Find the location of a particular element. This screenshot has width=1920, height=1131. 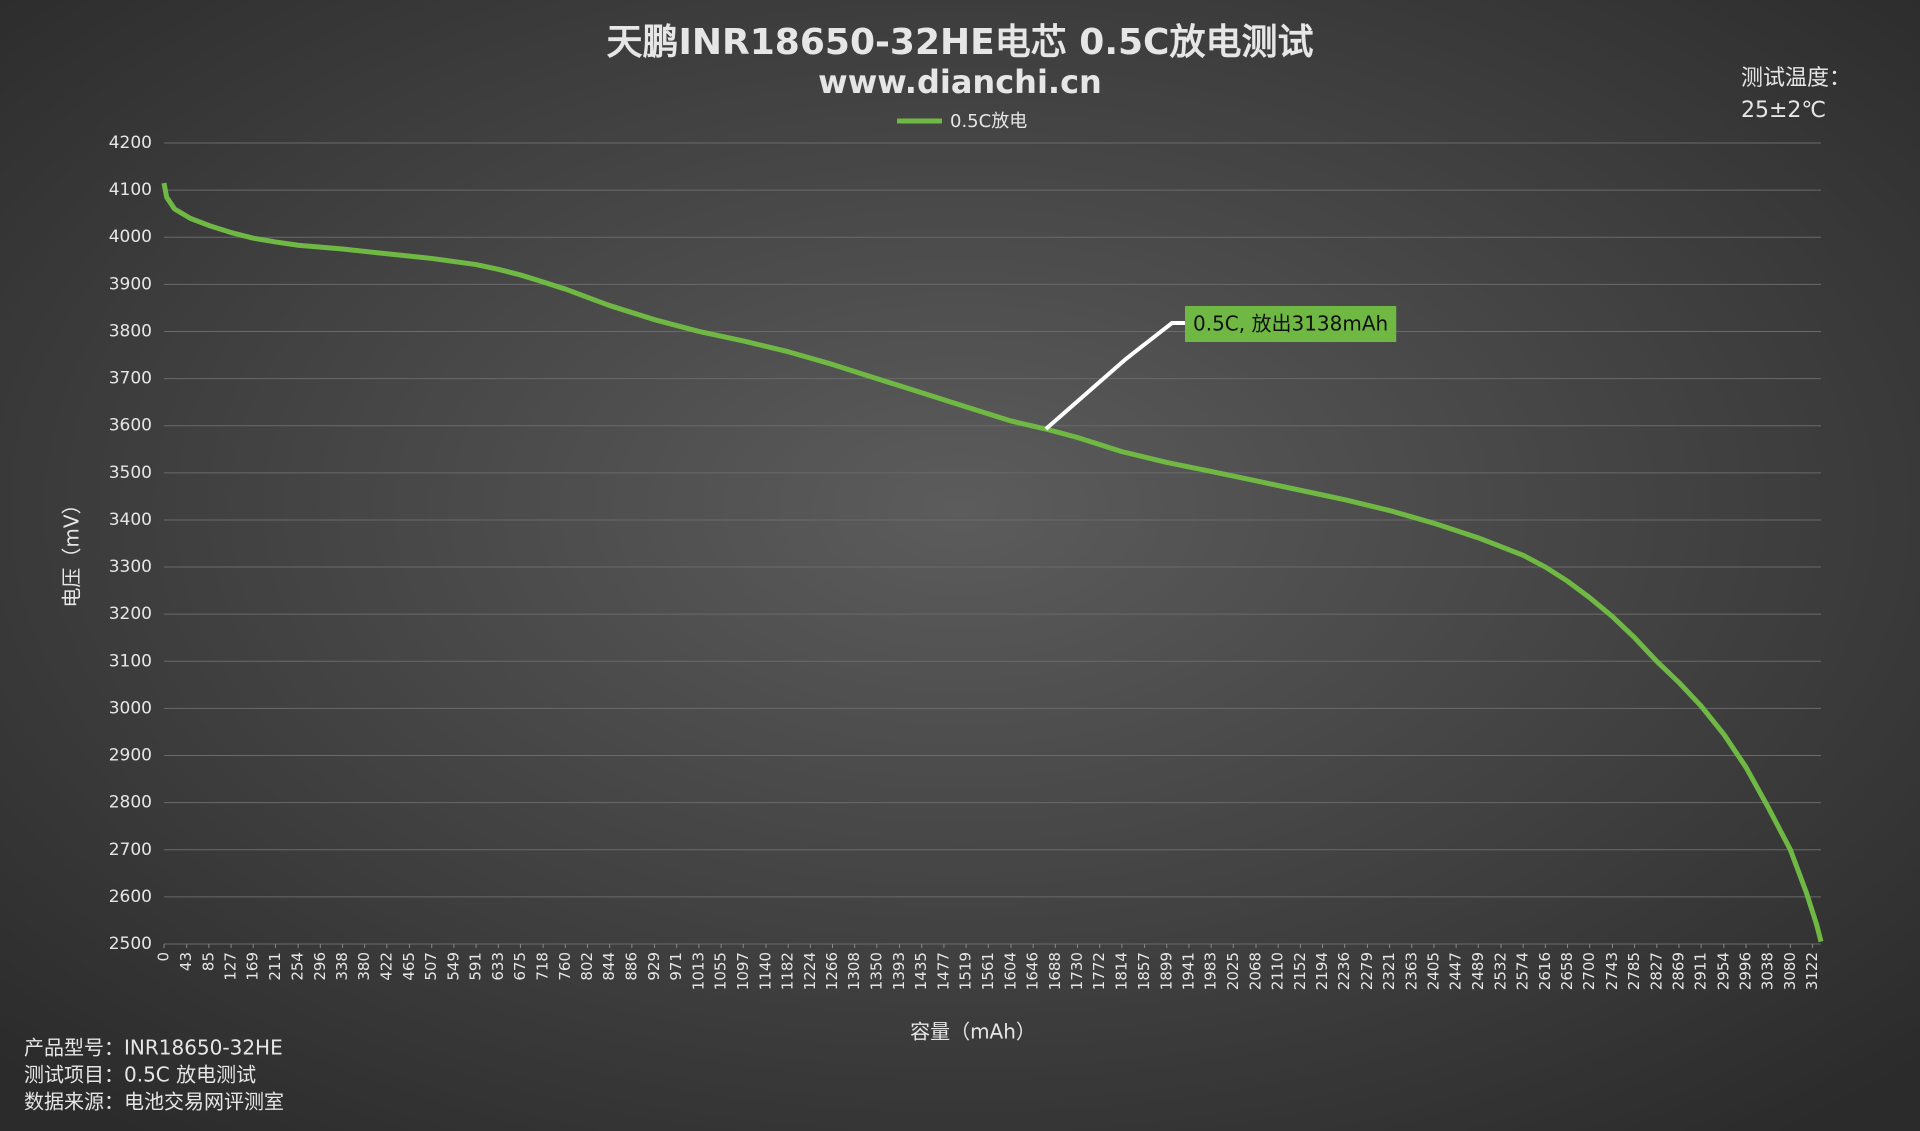

x-tick-label: 2911 is located at coordinates (1701, 971).